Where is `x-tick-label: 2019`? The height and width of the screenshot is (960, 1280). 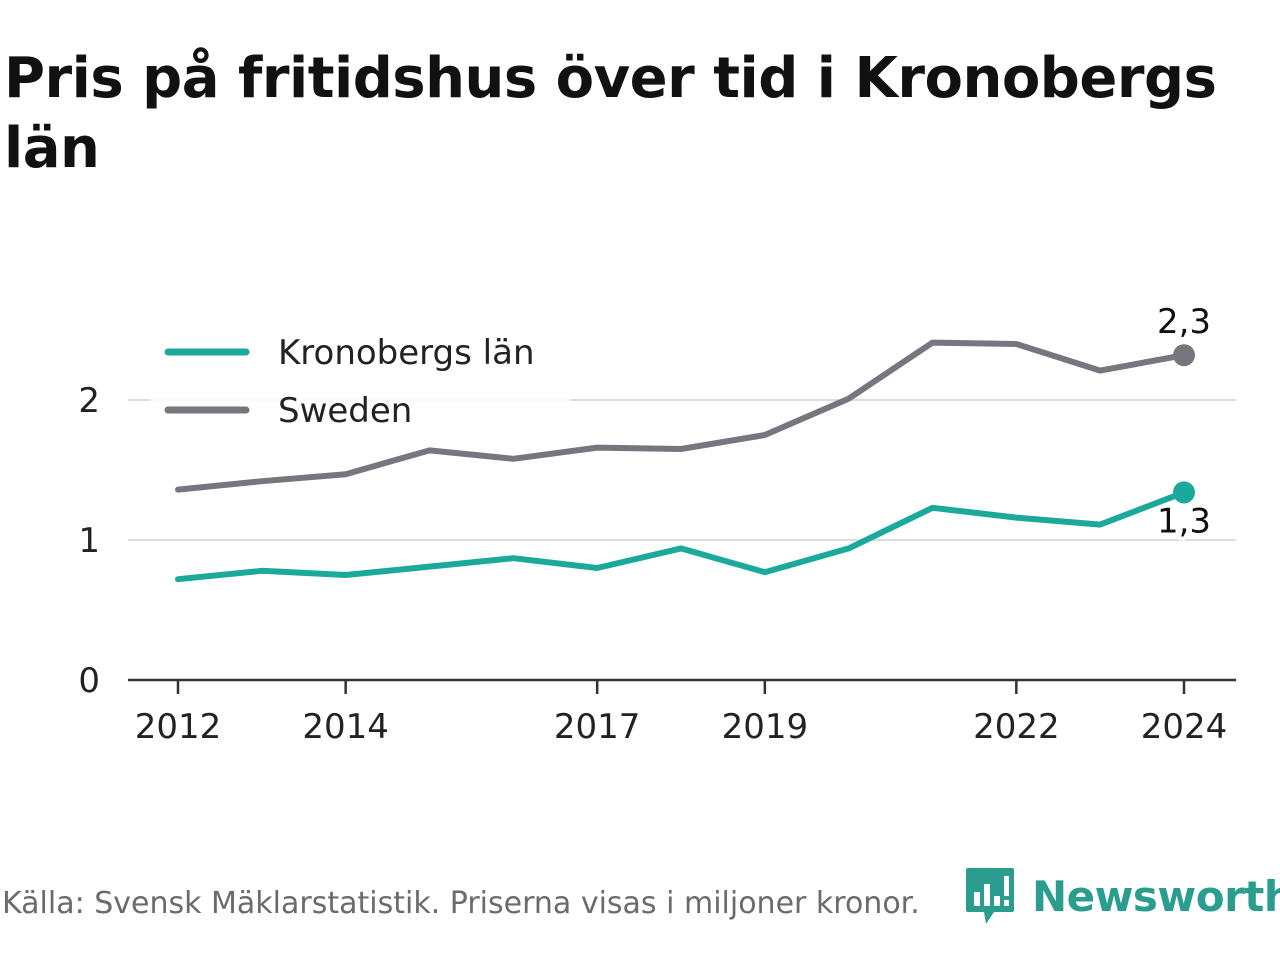 x-tick-label: 2019 is located at coordinates (765, 727).